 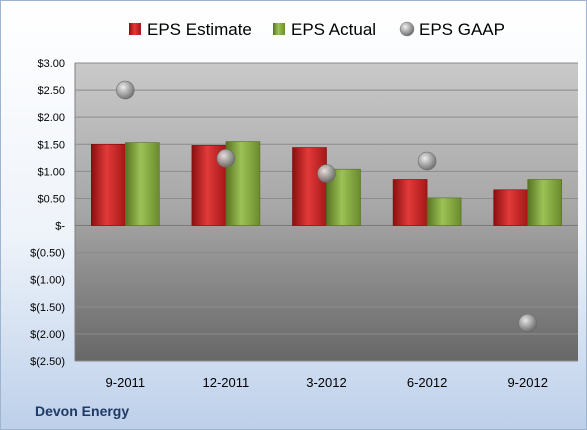 What do you see at coordinates (51, 91) in the screenshot?
I see `y-tick-label: $2.50` at bounding box center [51, 91].